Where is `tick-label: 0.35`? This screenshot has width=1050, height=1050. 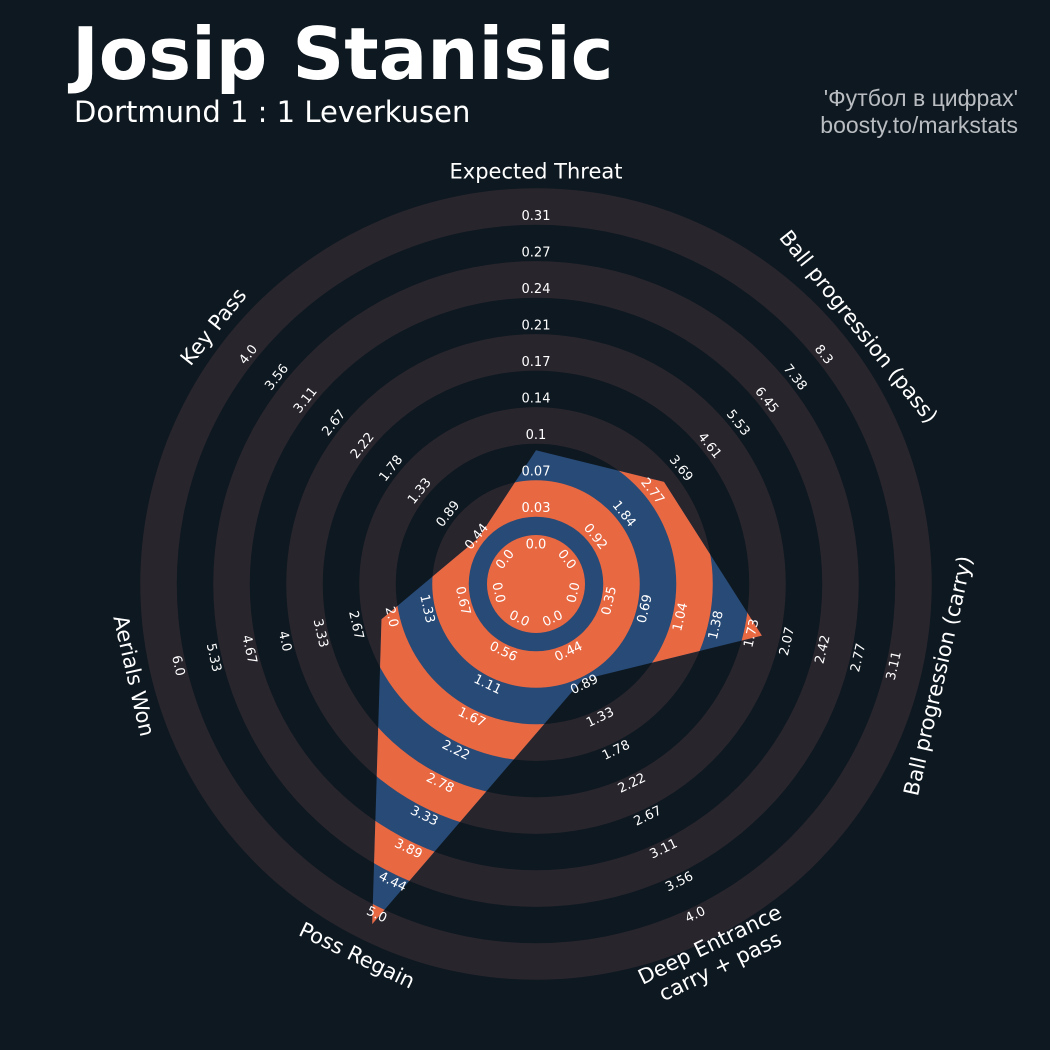
tick-label: 0.35 is located at coordinates (609, 601).